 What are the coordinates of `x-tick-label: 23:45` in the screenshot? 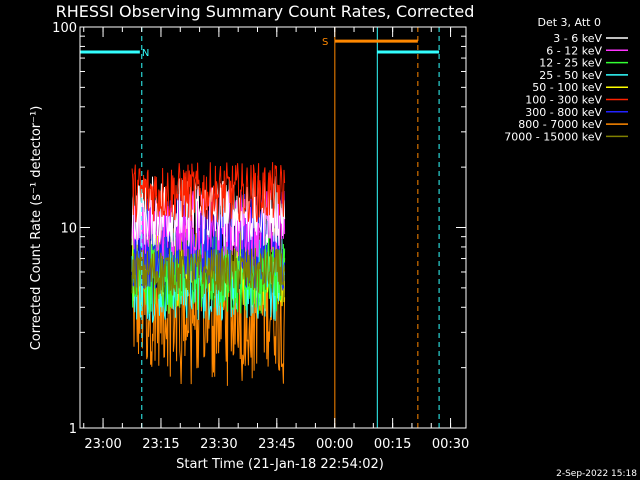 It's located at (276, 444).